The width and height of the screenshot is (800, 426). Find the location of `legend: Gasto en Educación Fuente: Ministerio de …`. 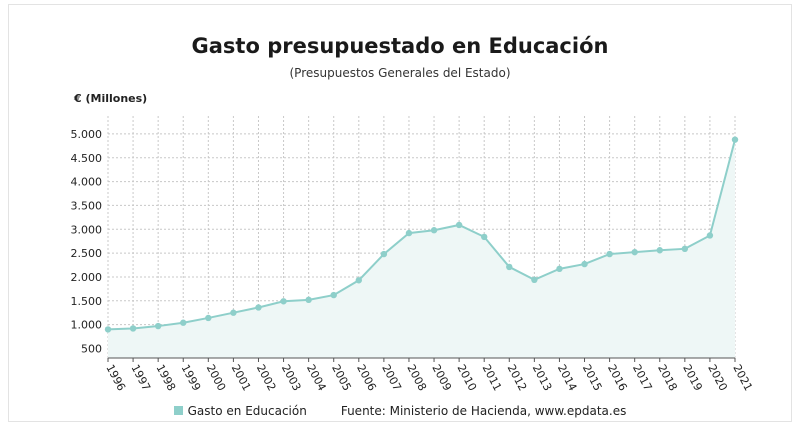

legend: Gasto en Educación Fuente: Ministerio de … is located at coordinates (400, 411).